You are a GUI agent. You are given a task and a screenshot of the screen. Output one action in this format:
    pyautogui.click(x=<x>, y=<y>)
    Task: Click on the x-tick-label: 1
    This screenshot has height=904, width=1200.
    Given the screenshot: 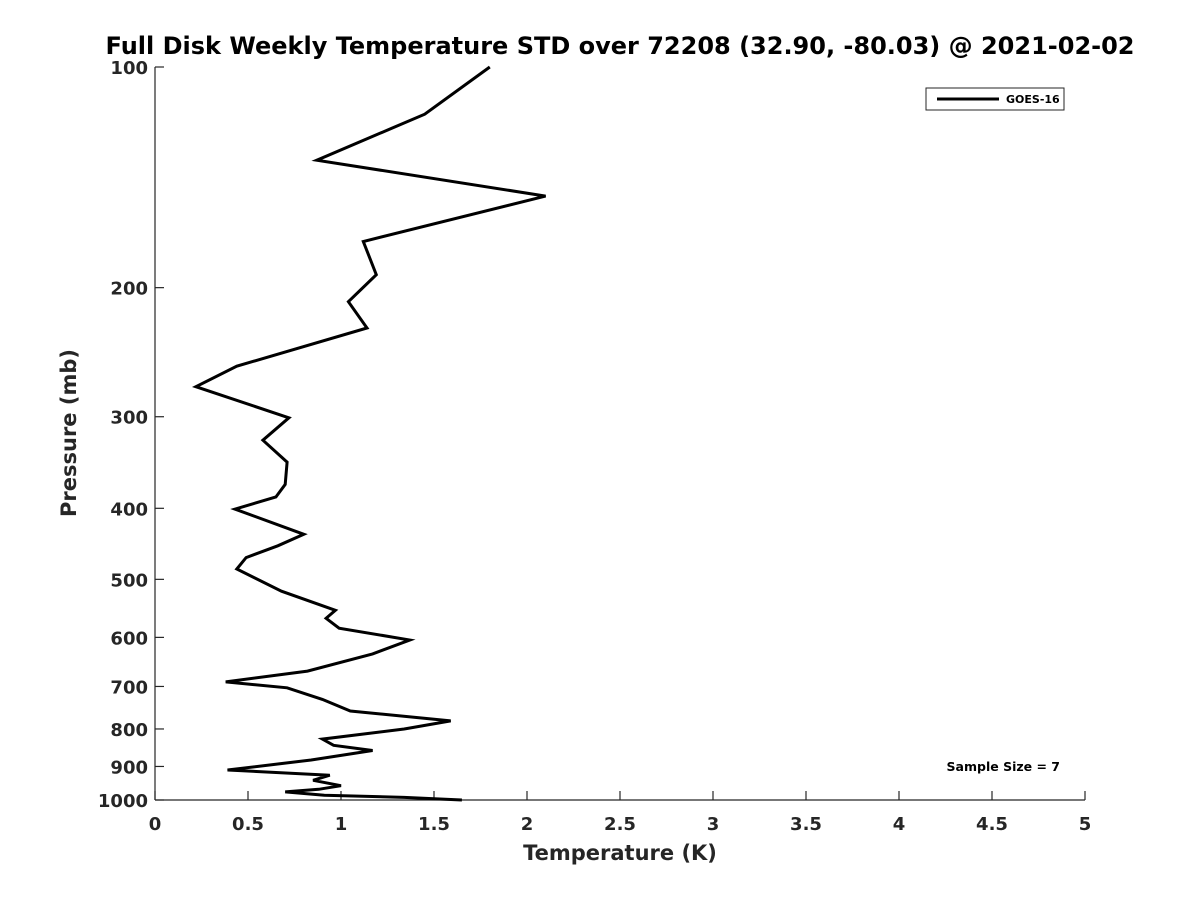 What is the action you would take?
    pyautogui.click(x=341, y=824)
    